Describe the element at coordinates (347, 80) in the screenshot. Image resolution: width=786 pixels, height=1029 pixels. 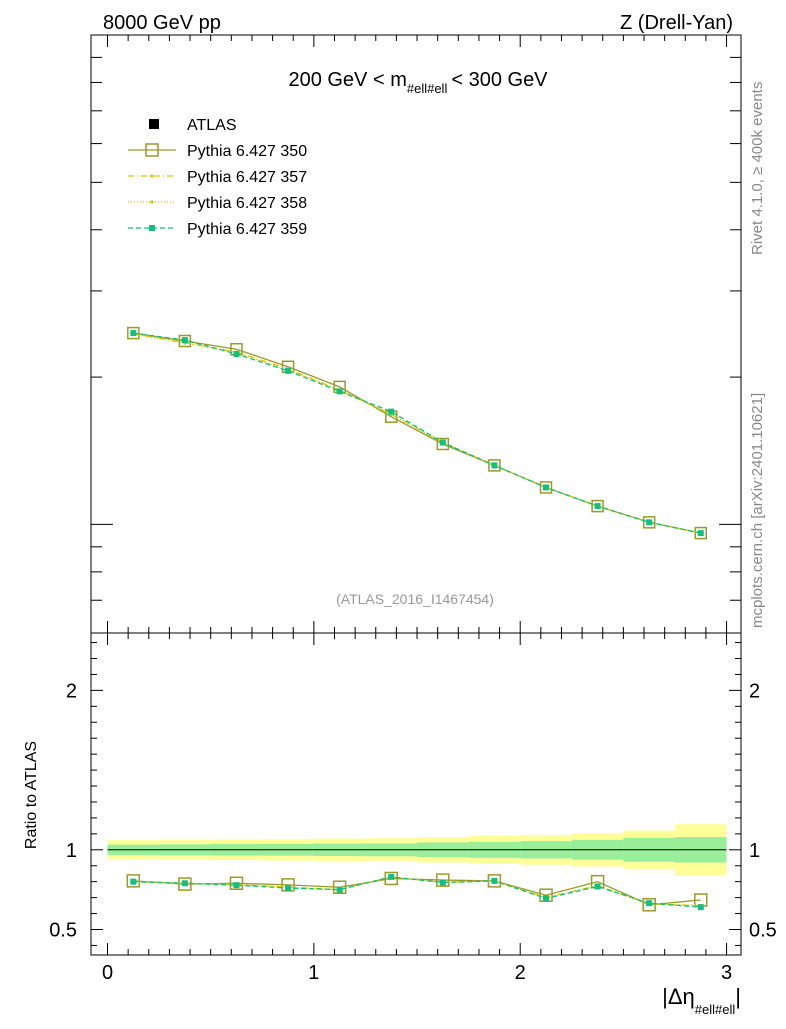
I see `main-title-text: 200 GeV < m` at that location.